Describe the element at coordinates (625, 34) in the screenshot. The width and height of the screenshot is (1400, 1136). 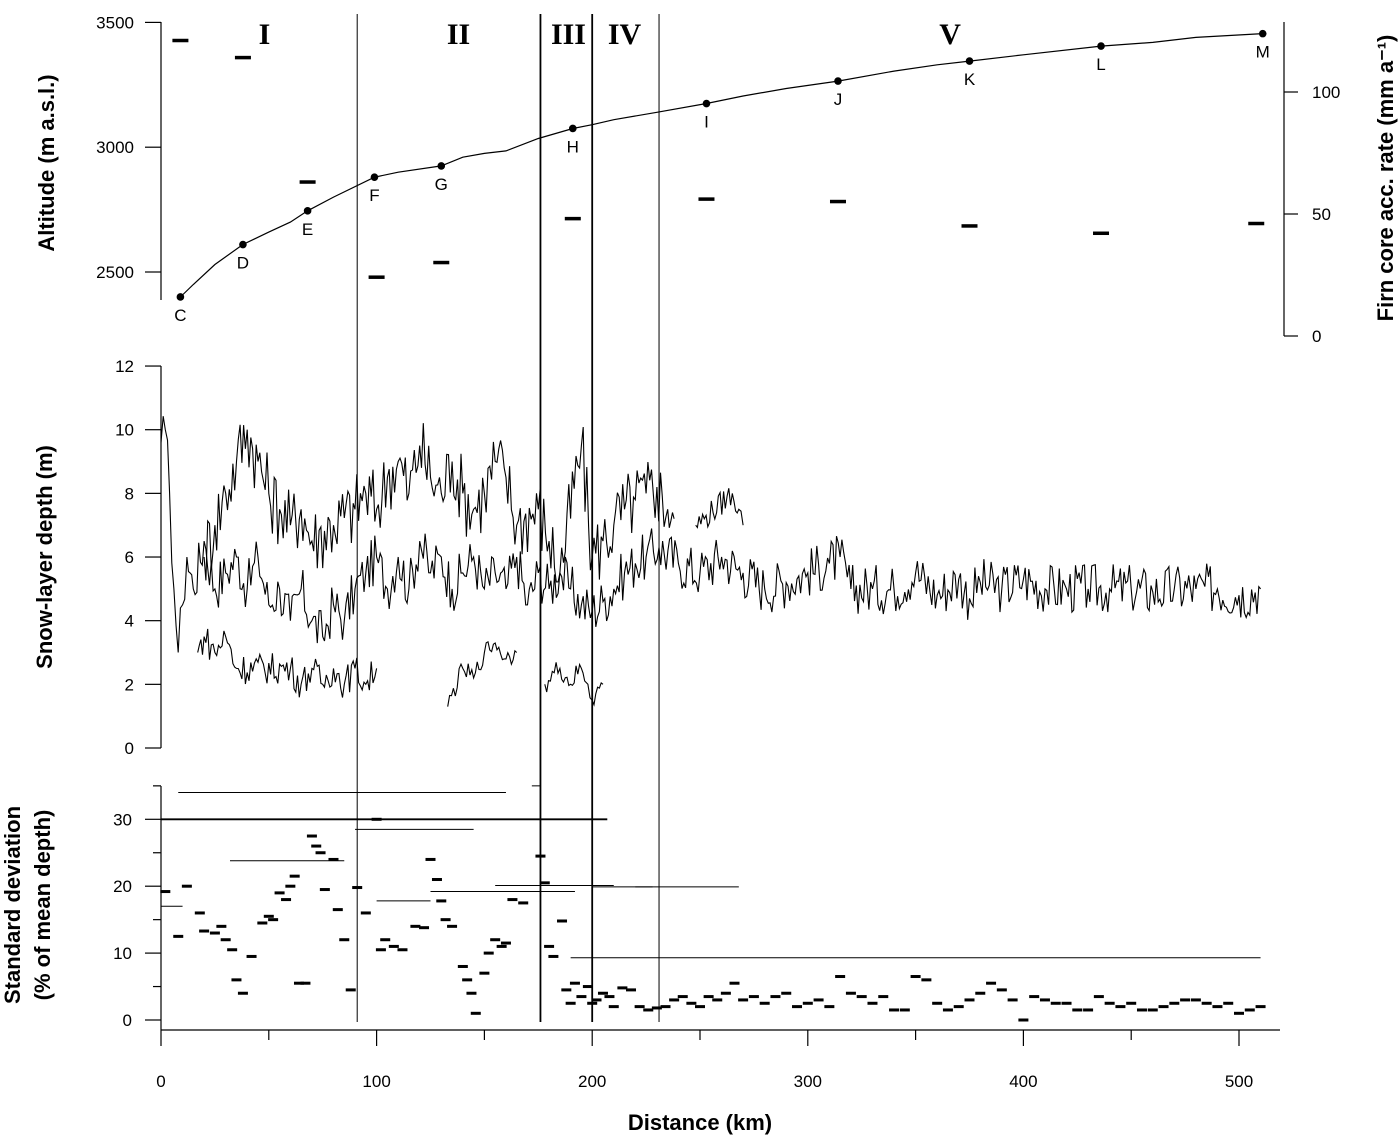
I see `region-label-IV: IV` at that location.